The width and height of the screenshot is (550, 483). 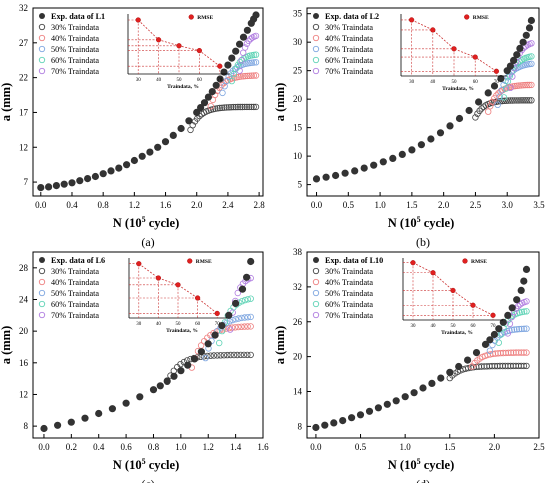 I want to click on legend-entry: 40% Traindata, so click(x=349, y=282).